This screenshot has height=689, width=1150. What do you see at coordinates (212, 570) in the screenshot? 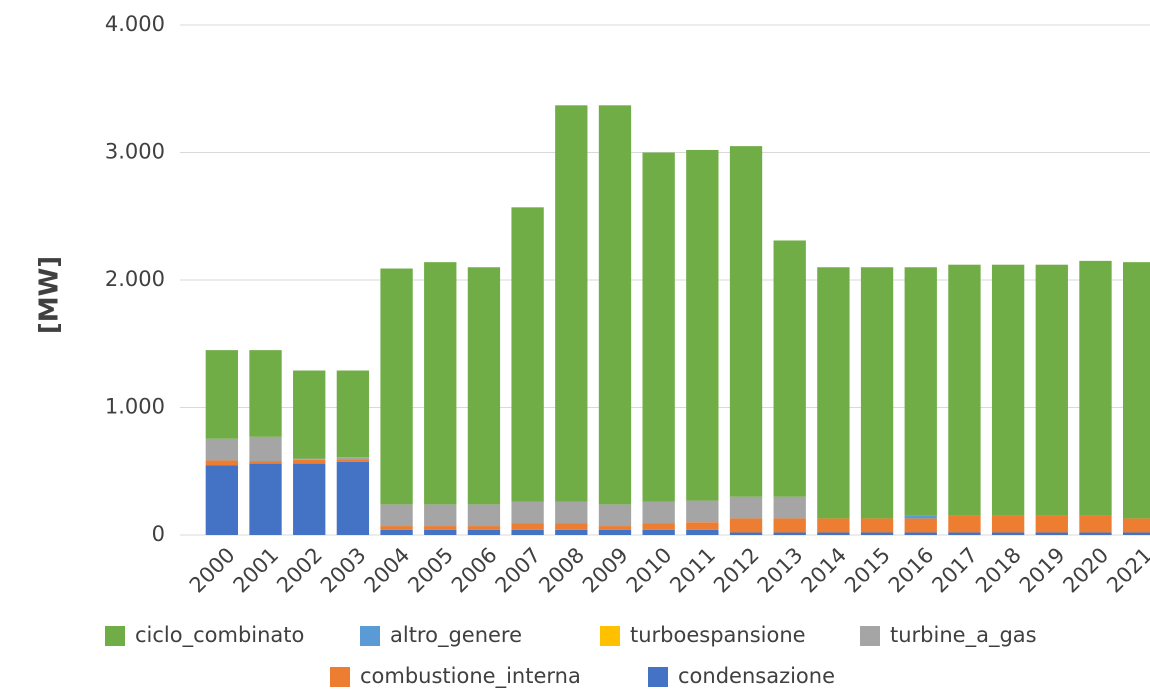
I see `x-tick-label: 2000` at bounding box center [212, 570].